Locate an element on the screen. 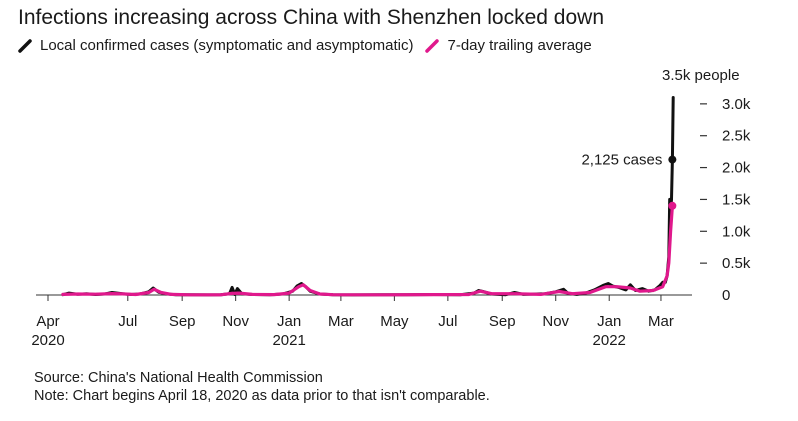  x-year-label: 2020 is located at coordinates (47, 340).